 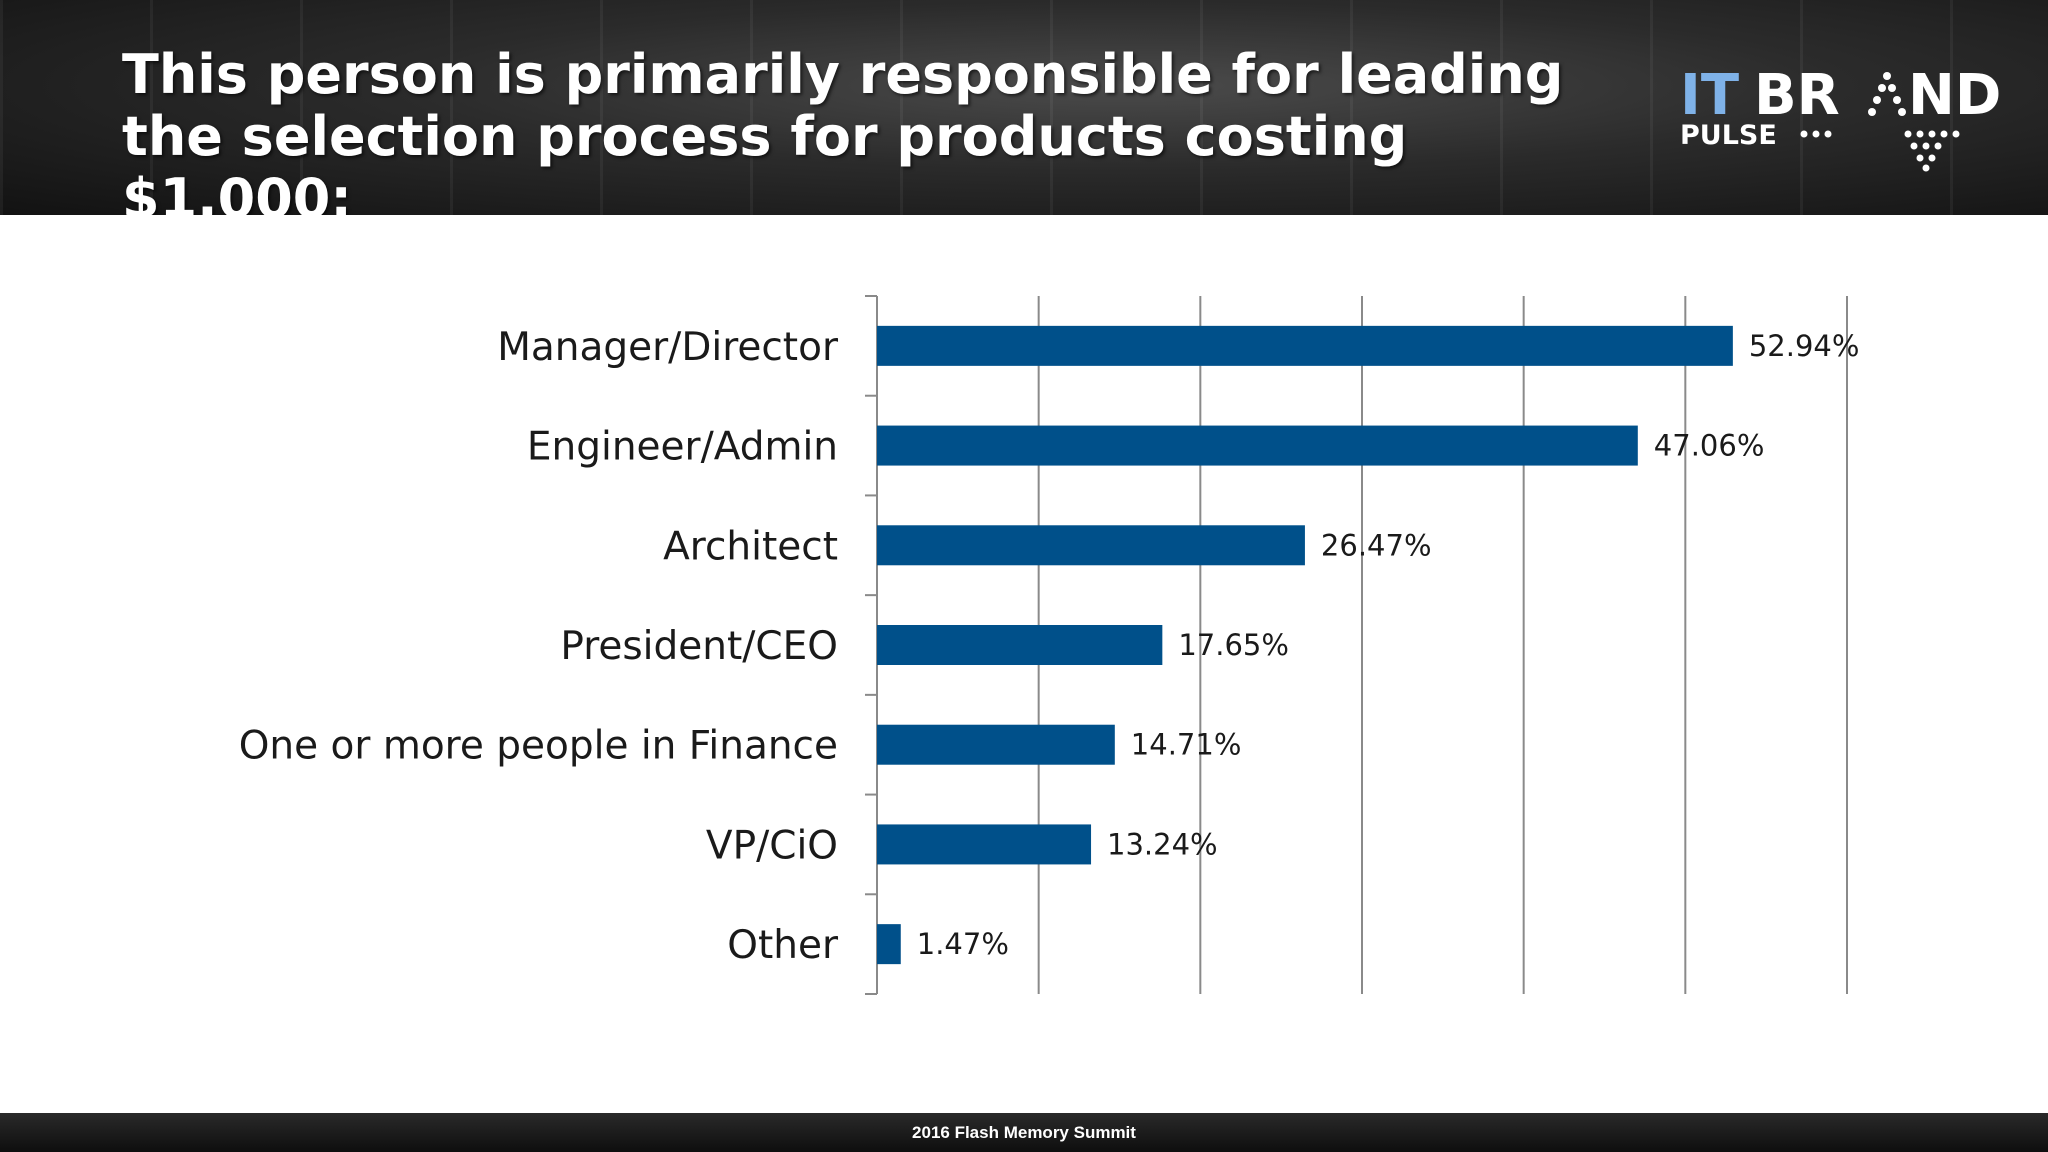 I want to click on logo-nd-text: ND, so click(x=1954, y=95).